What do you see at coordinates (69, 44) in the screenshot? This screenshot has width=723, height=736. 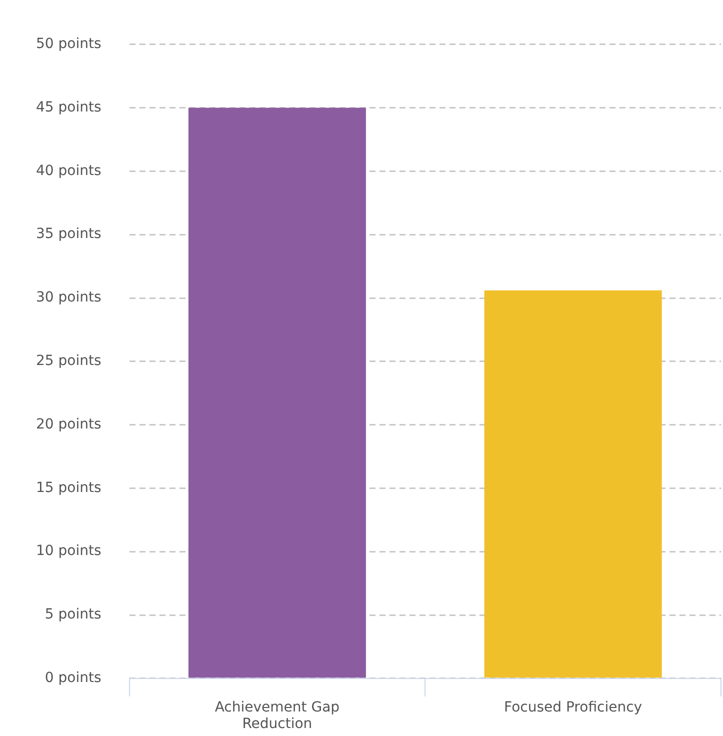 I see `y-tick-label: 50 points` at bounding box center [69, 44].